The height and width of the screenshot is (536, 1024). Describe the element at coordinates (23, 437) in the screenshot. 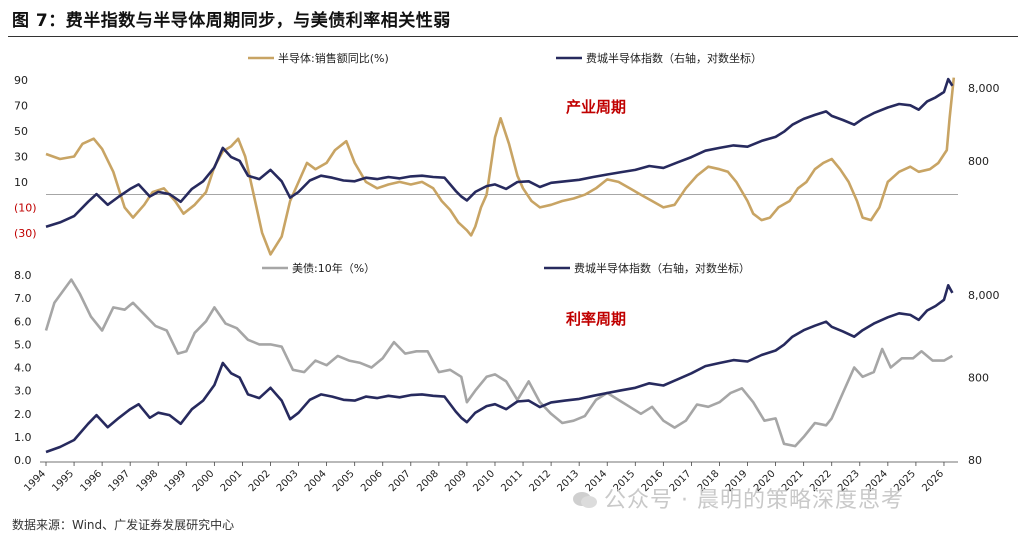

I see `left-axis-tick-label: 1.0` at that location.